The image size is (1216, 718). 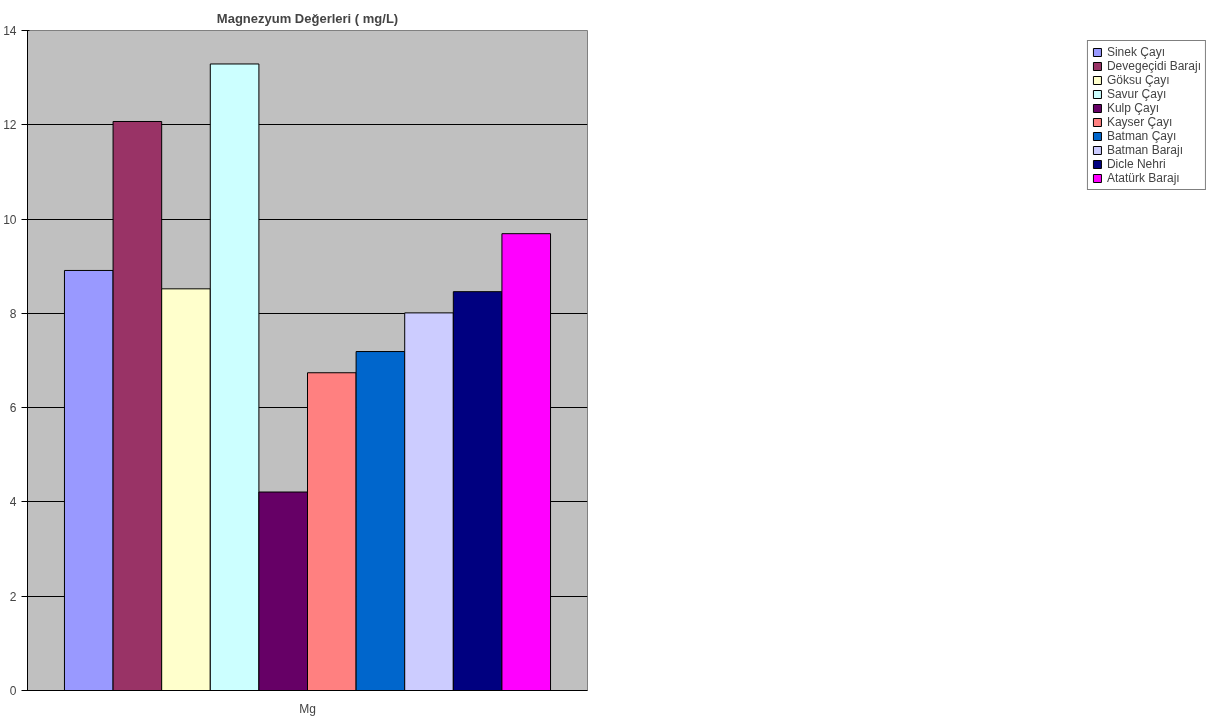 I want to click on legend-label: Sinek Çayı, so click(x=1135, y=52).